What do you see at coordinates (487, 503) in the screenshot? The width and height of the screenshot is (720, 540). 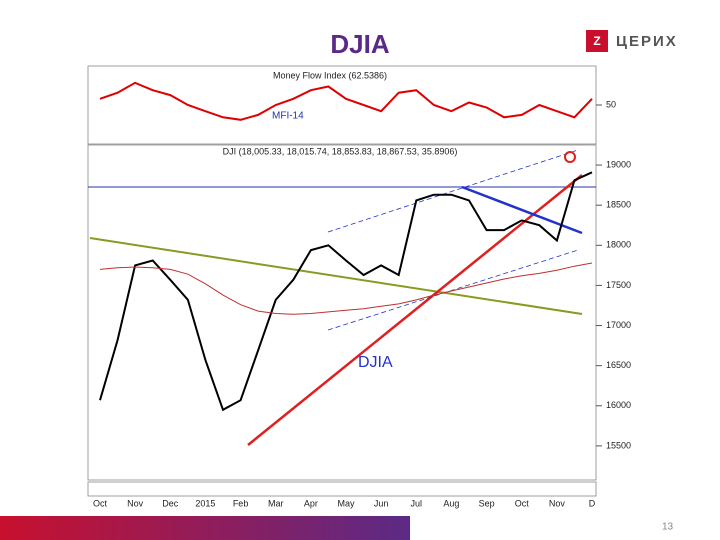 I see `x-tick-label: Sep` at bounding box center [487, 503].